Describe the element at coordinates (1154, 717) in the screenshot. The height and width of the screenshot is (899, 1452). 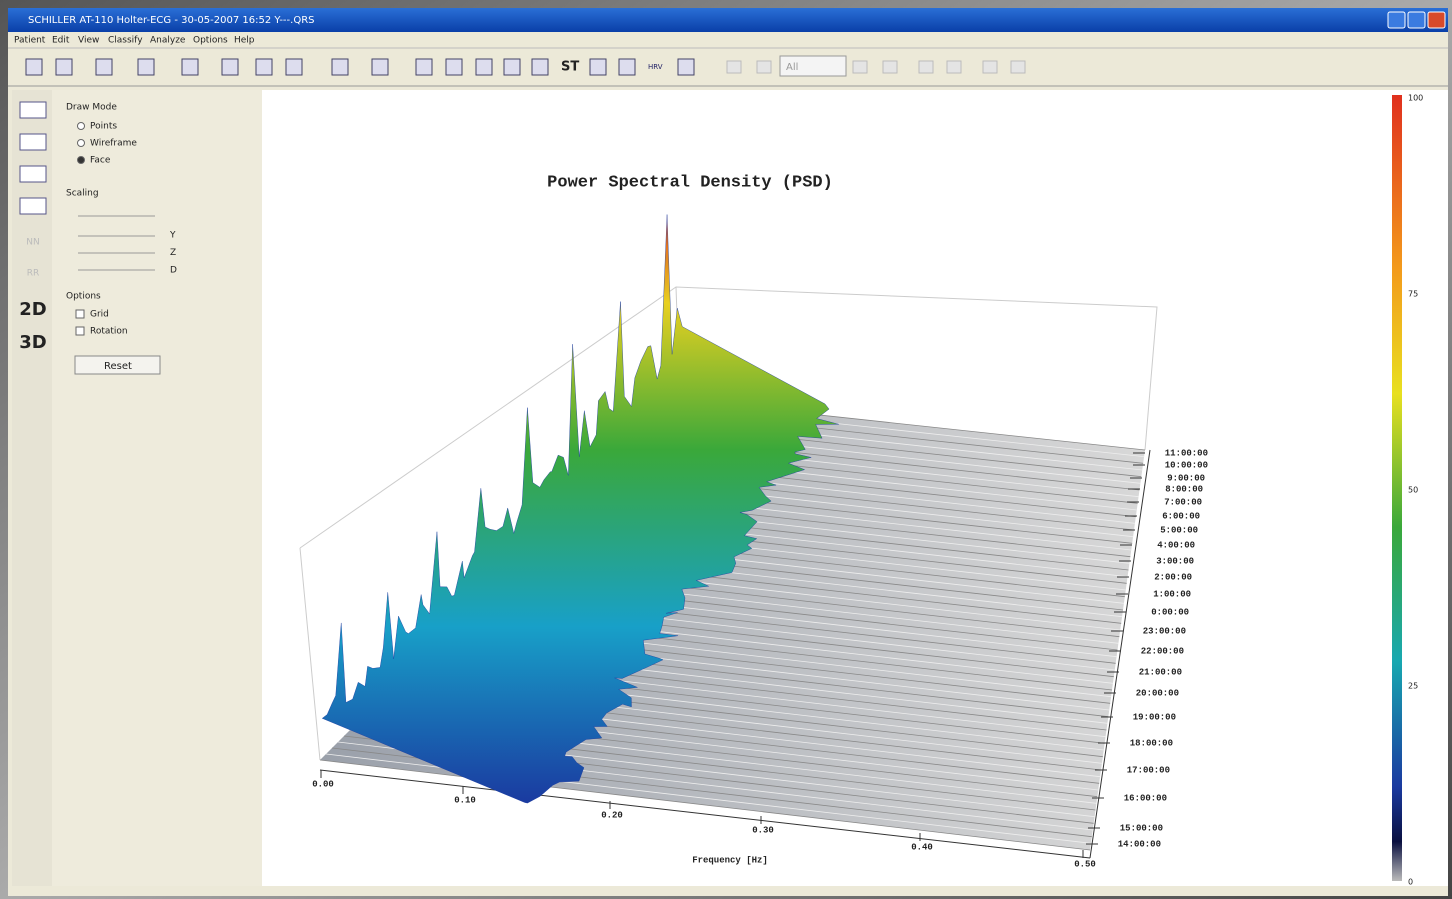
I see `time-tick-label: 19:00:00` at that location.